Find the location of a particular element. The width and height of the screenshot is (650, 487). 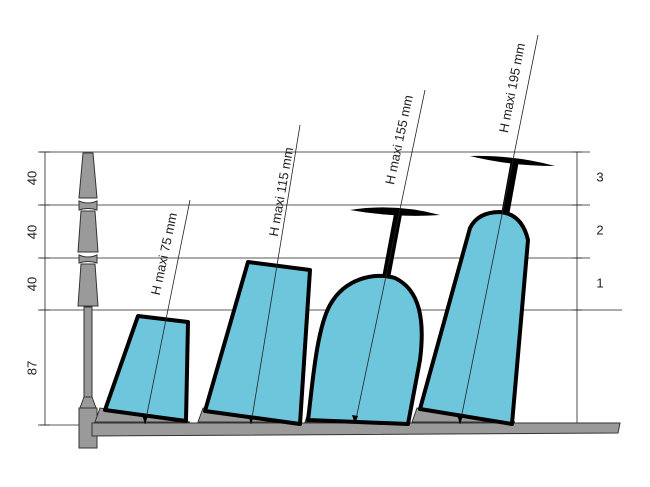

level-label: 1 is located at coordinates (599, 282).